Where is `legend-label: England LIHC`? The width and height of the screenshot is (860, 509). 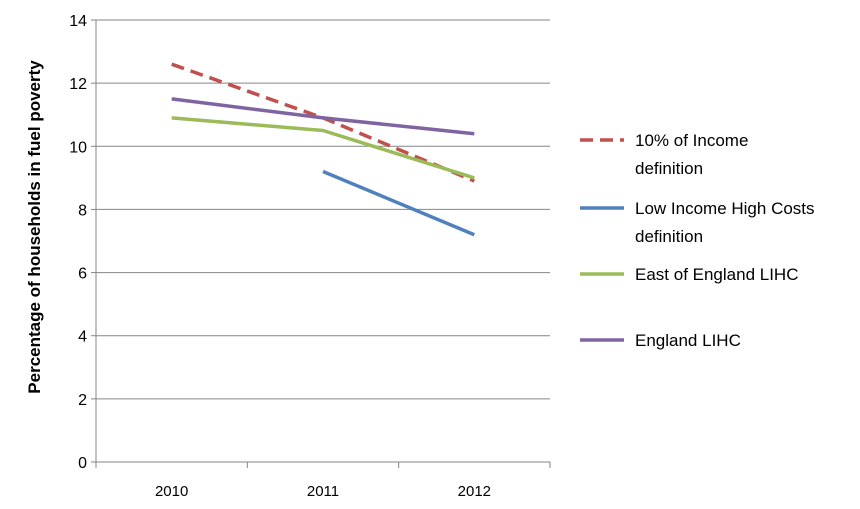
legend-label: England LIHC is located at coordinates (688, 340).